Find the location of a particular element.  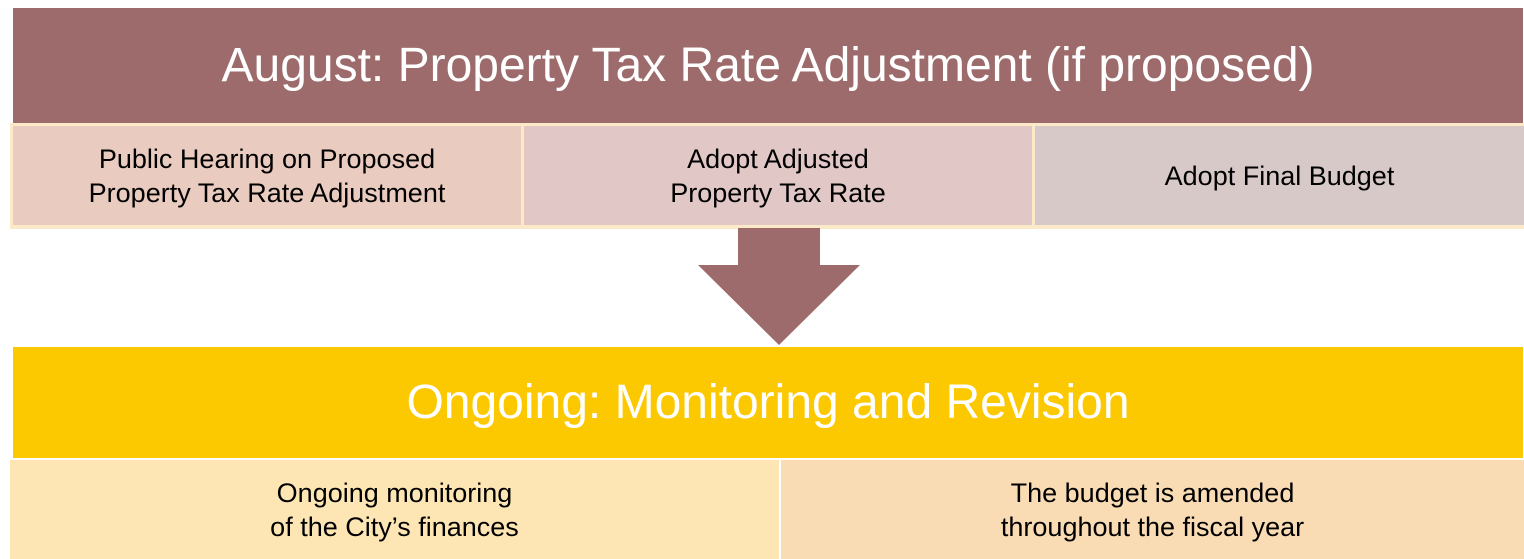

arrow-shape is located at coordinates (779, 286).